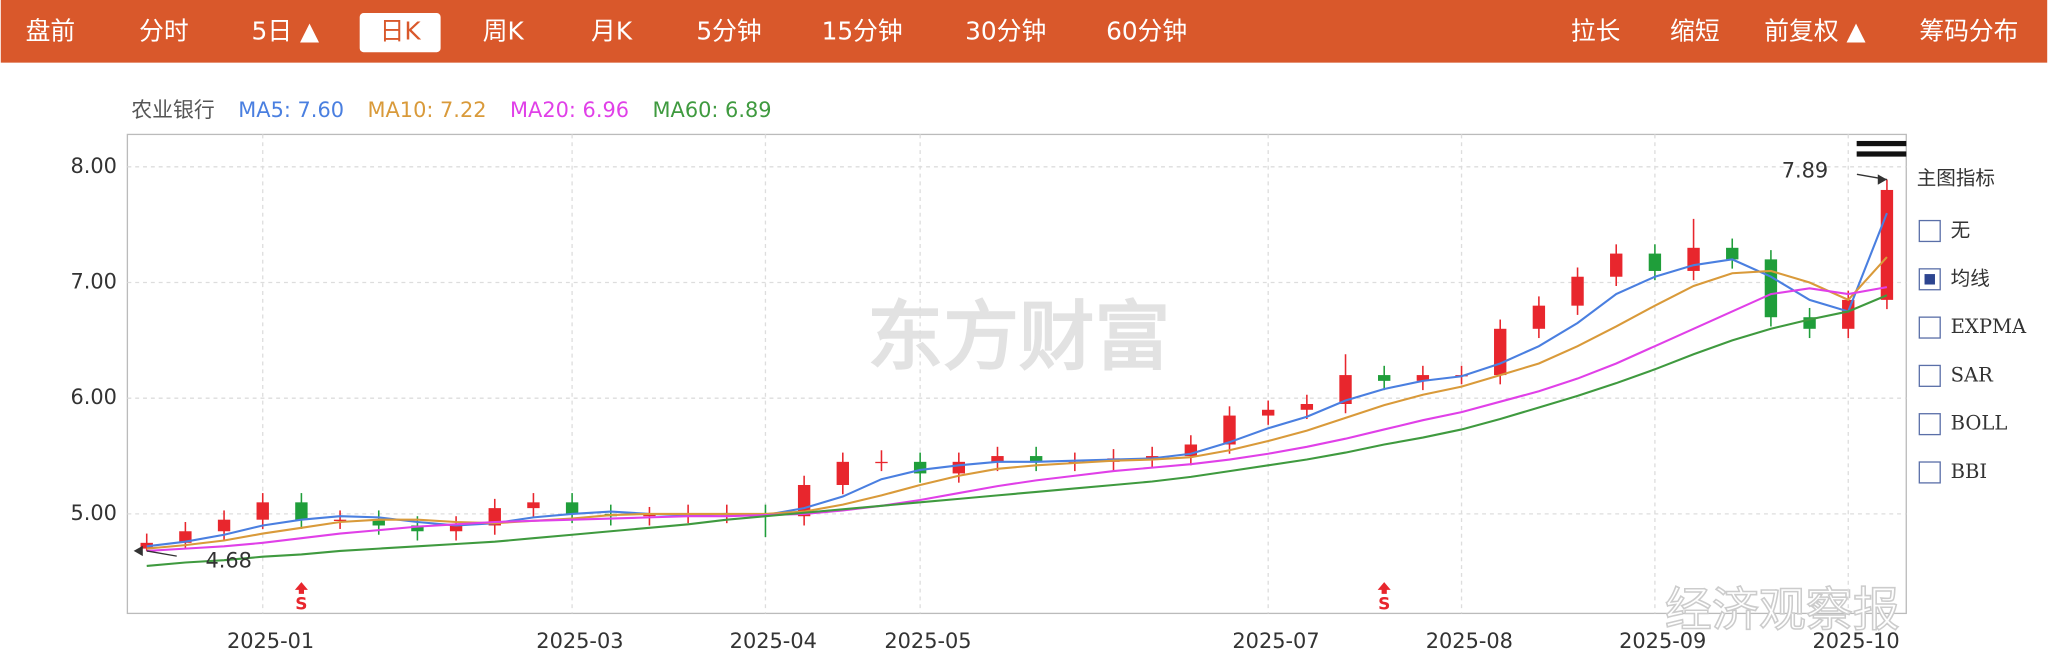 The width and height of the screenshot is (2048, 663). I want to click on menu-item: 月K, so click(612, 31).